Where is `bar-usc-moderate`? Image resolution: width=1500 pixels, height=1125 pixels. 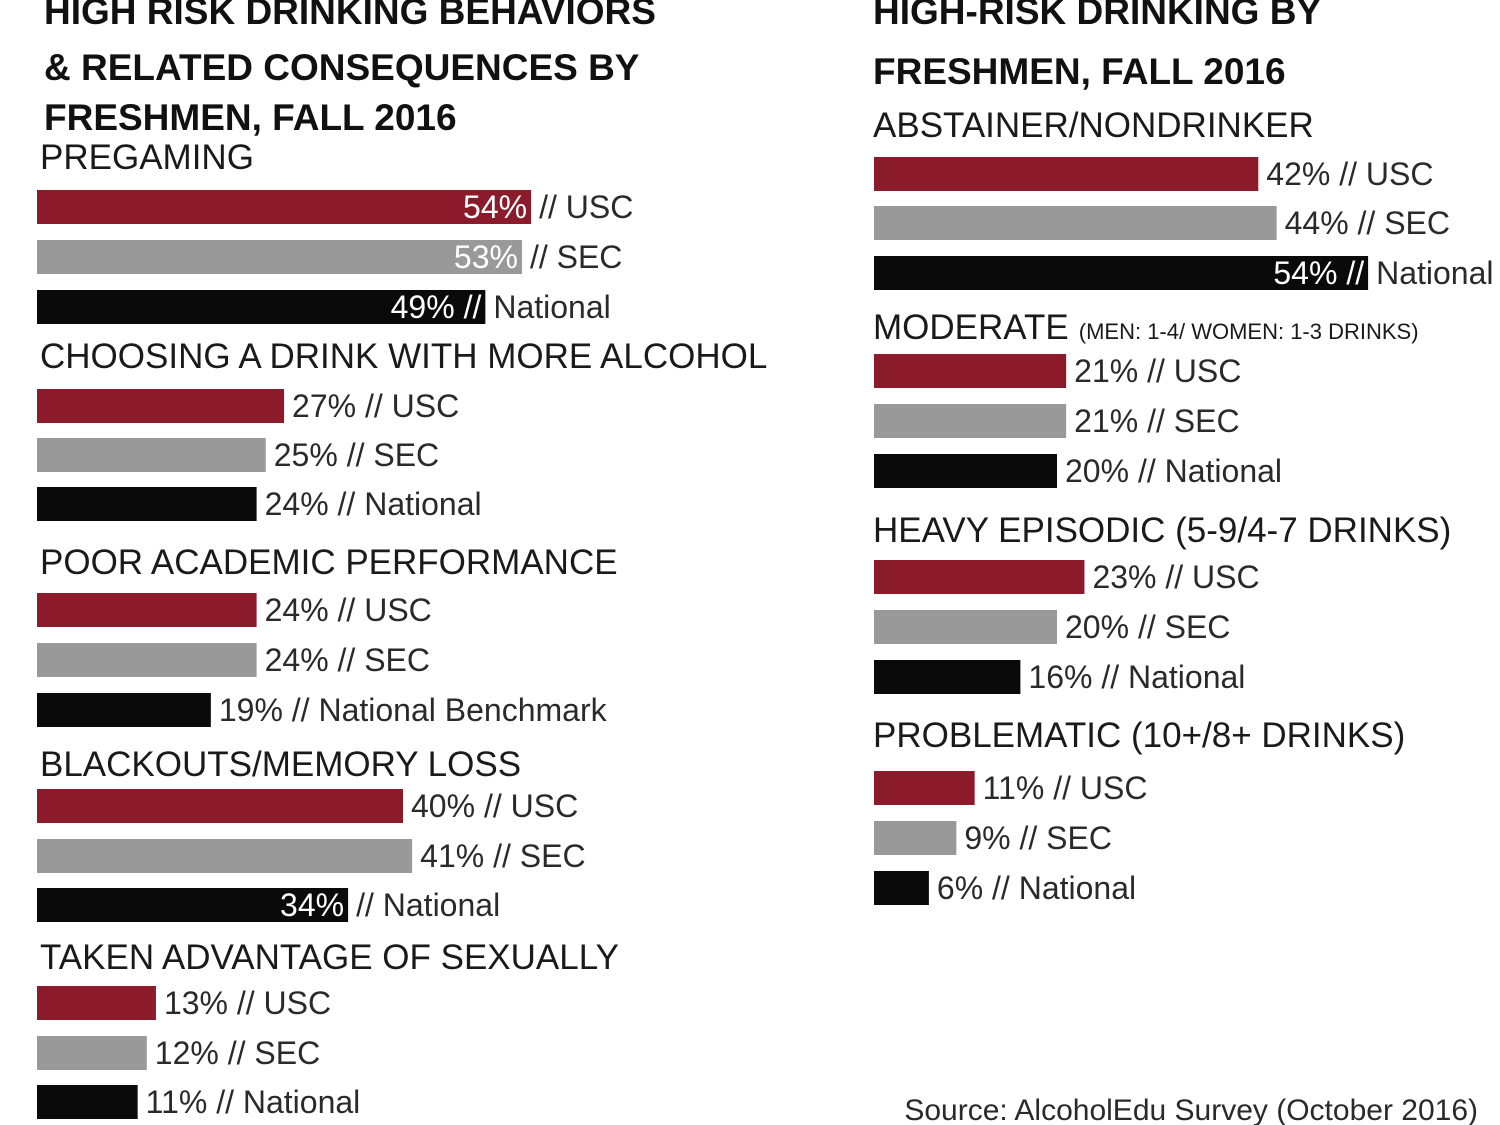
bar-usc-moderate is located at coordinates (970, 371).